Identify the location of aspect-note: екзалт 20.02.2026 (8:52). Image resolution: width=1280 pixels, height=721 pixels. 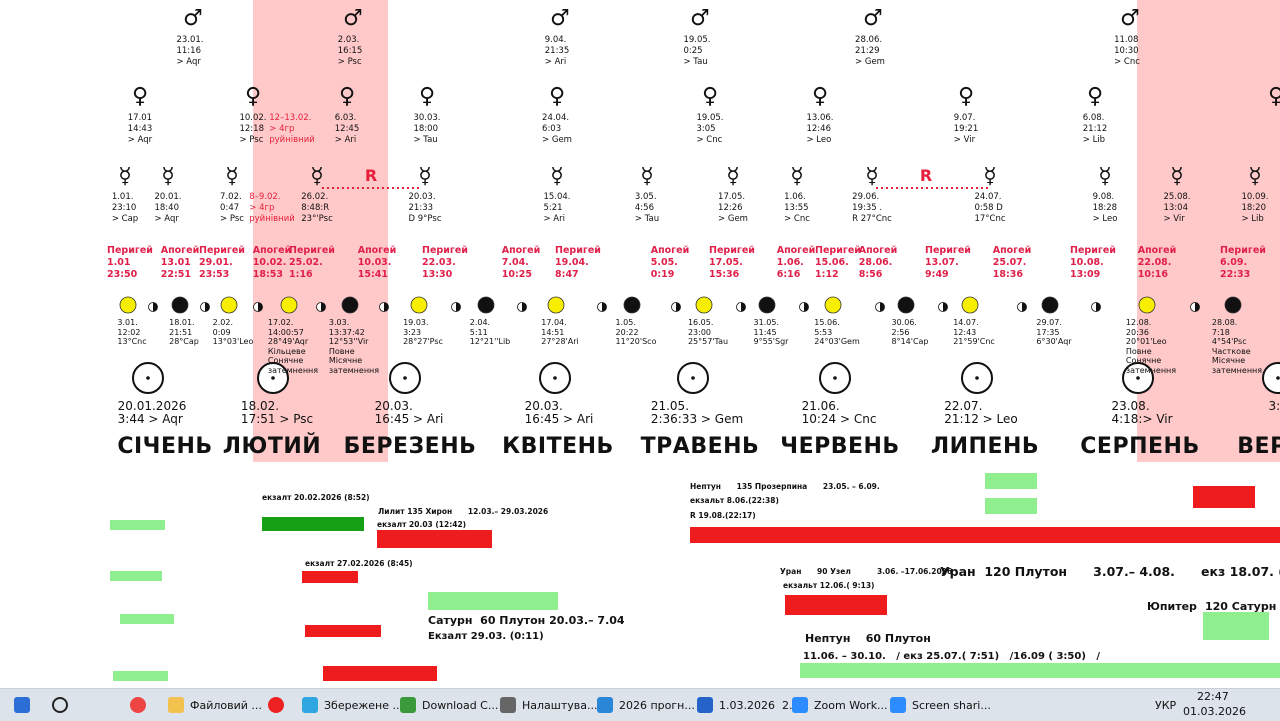
(316, 497).